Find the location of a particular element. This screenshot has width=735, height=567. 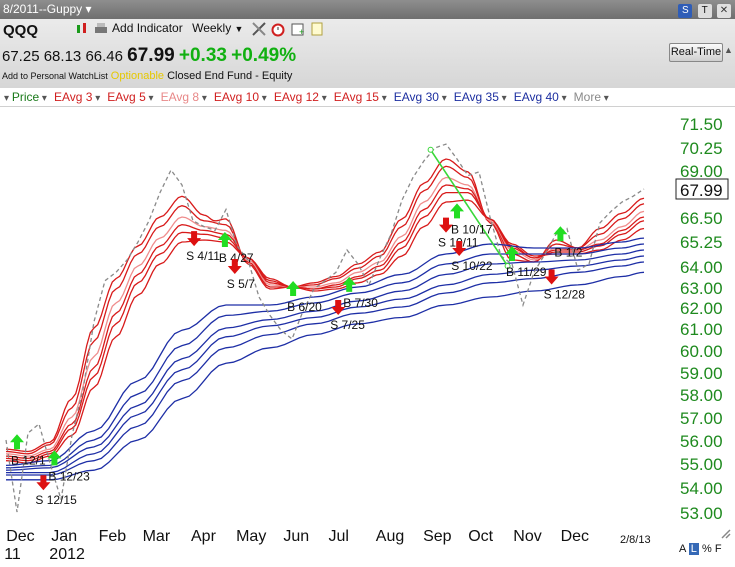

candlestick-icon is located at coordinates (82, 29).